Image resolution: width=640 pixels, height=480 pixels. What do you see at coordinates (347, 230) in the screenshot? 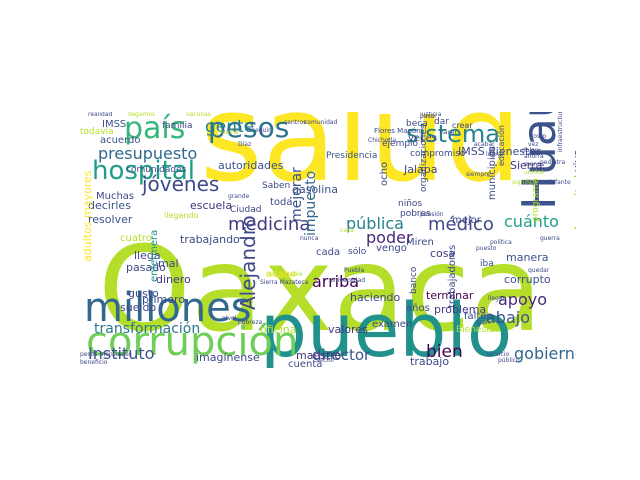
I see `word-140: casa` at bounding box center [347, 230].